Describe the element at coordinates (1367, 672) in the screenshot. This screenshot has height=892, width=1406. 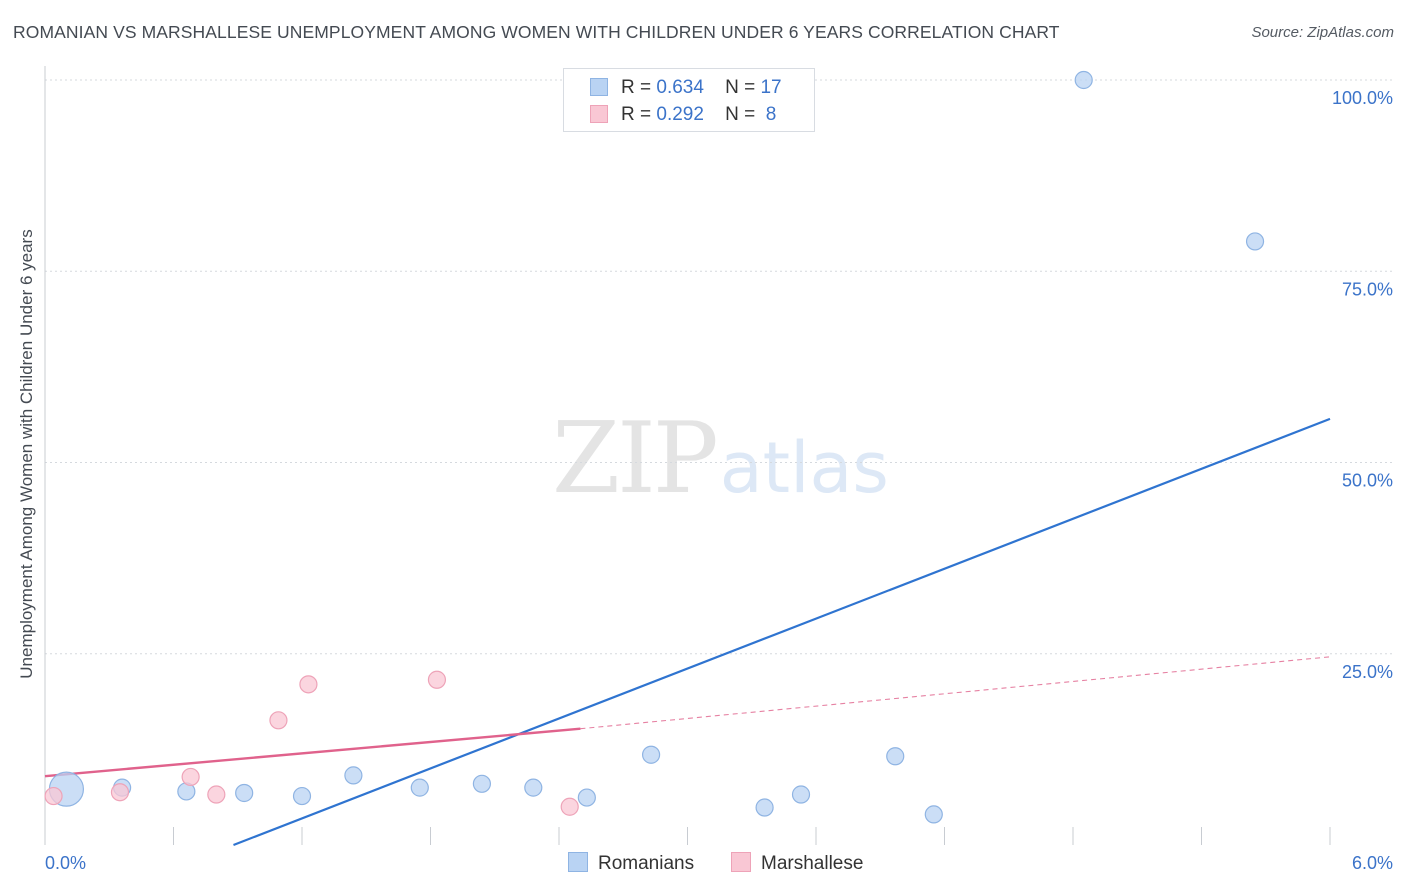
I see `y-tick-label: 25.0%` at that location.